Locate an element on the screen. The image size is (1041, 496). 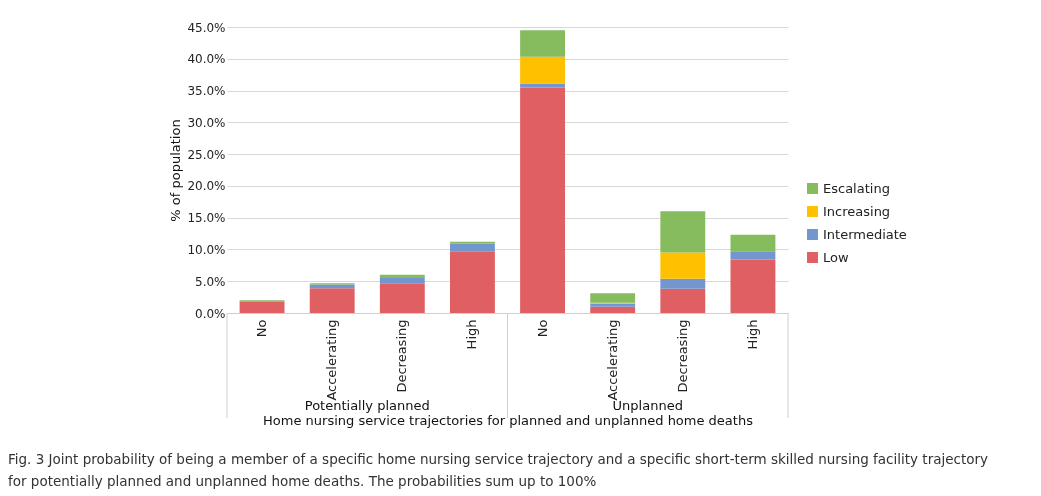
y-tick-label: 0.0% is located at coordinates (210, 313).